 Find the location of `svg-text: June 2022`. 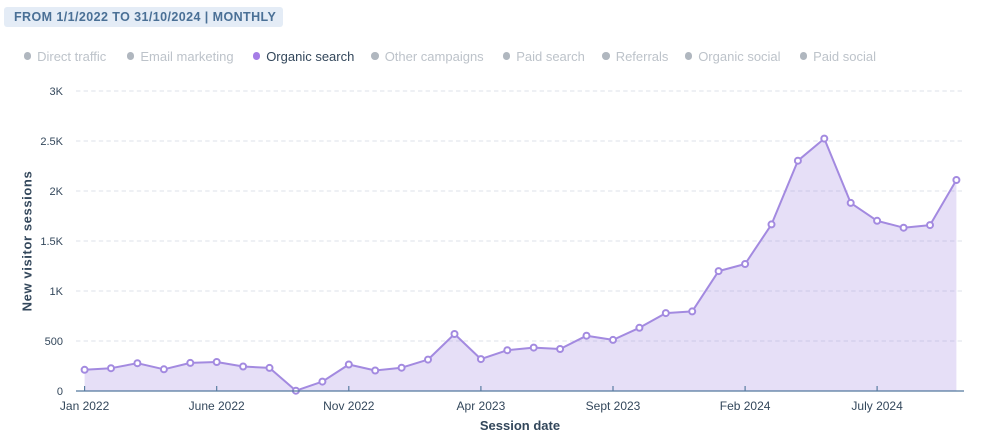

svg-text: June 2022 is located at coordinates (217, 406).